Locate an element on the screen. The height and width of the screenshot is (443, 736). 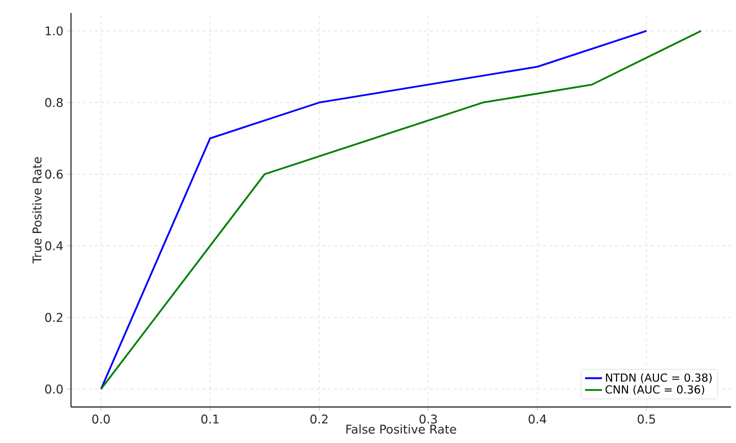
x-tick-label: 0.2 is located at coordinates (319, 419).